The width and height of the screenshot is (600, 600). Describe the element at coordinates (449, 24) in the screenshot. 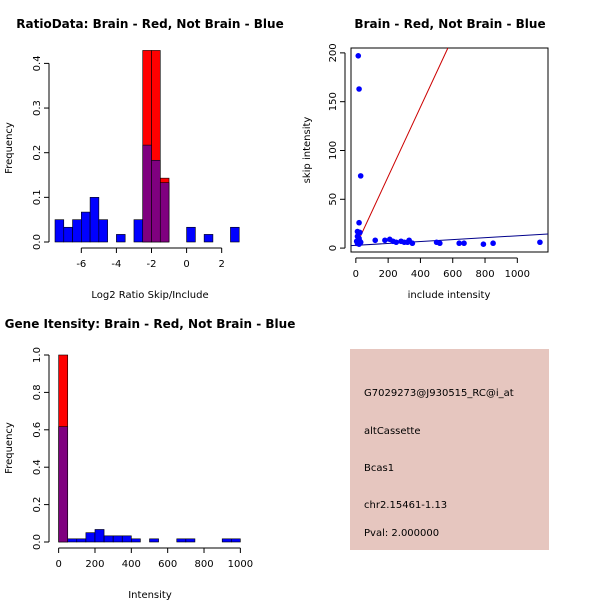

I see `scatter-title: Brain - Red, Not Brain - Blue` at that location.